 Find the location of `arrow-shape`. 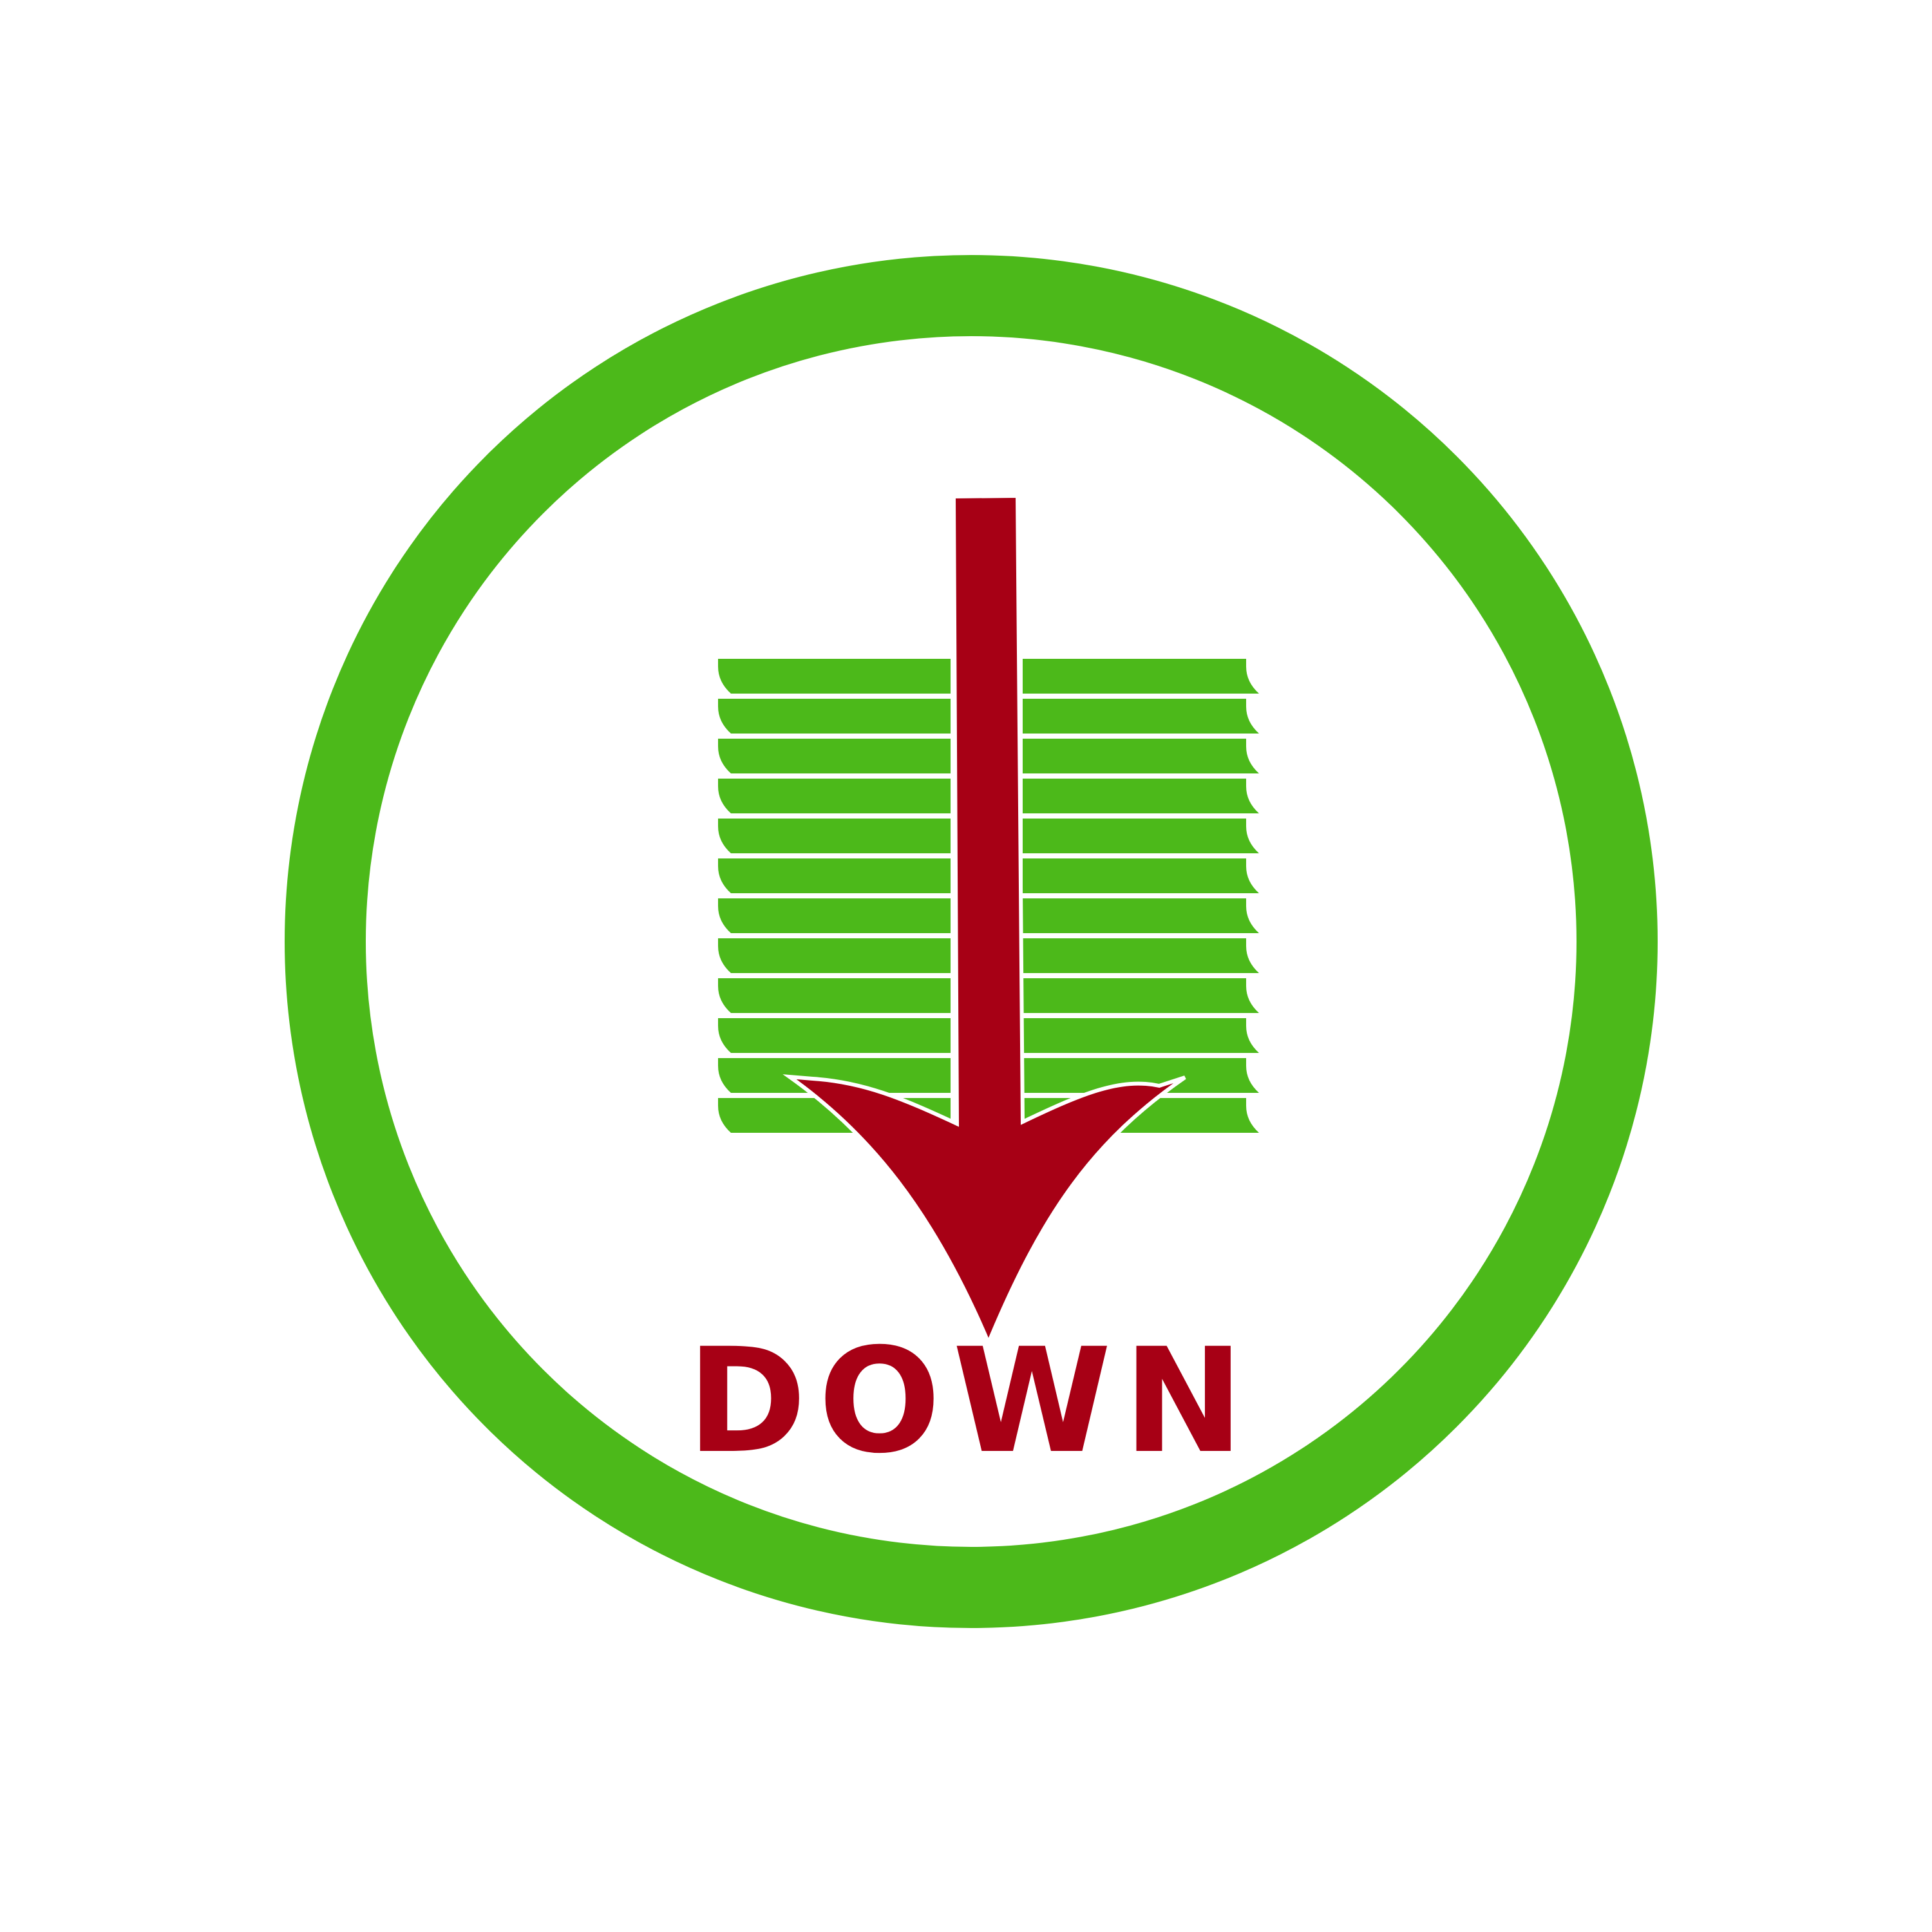

arrow-shape is located at coordinates (984, 920).